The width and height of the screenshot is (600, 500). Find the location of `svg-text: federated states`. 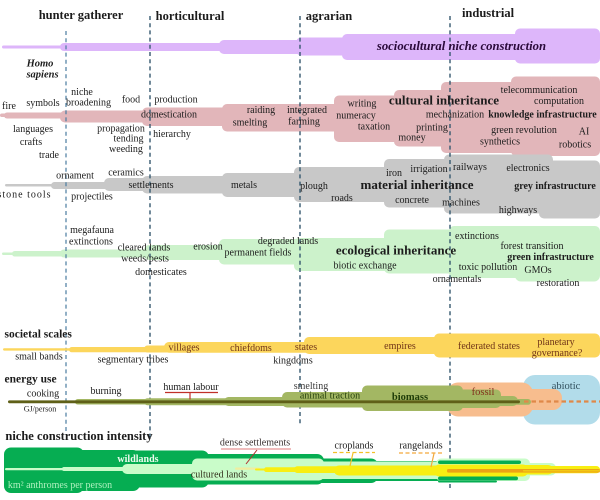

svg-text: federated states is located at coordinates (489, 346).